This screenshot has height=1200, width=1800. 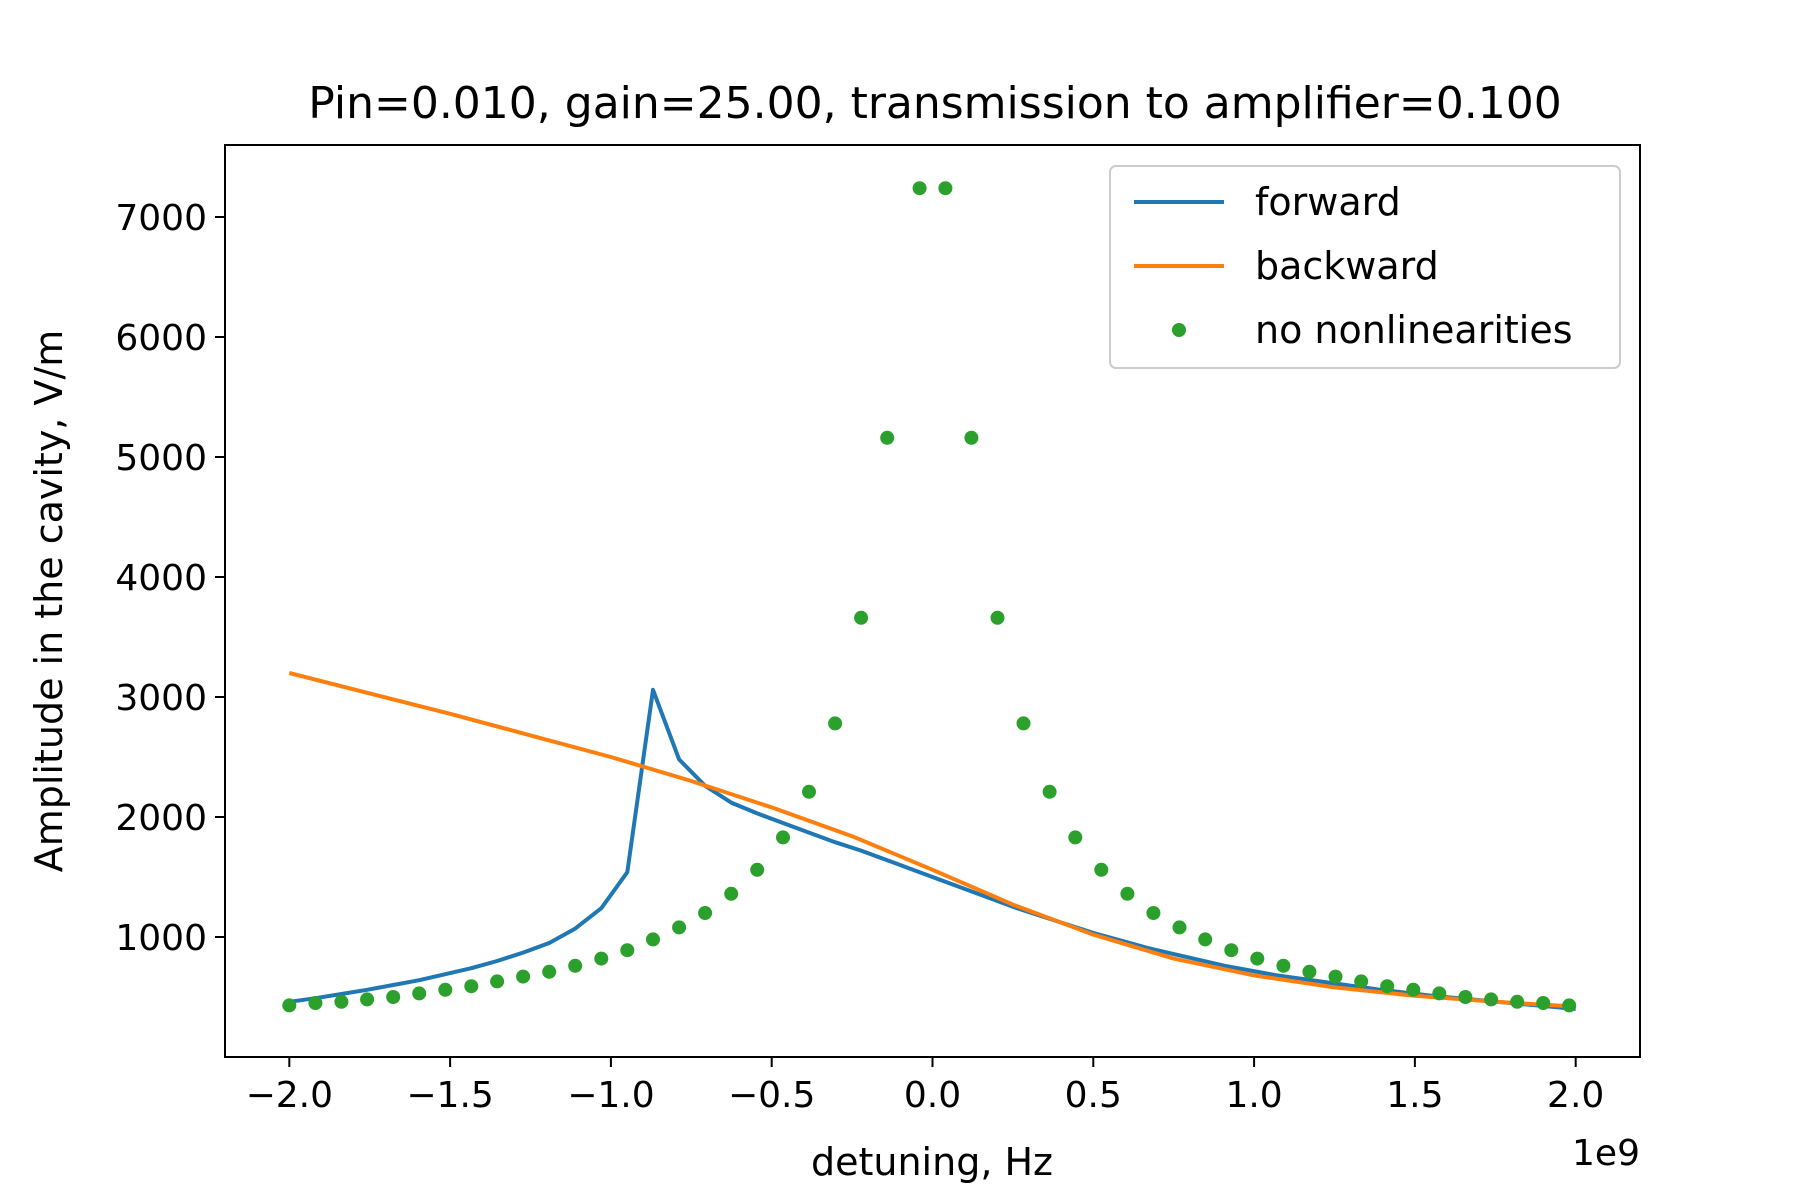 I want to click on x-tick-label: 0.0, so click(x=932, y=1095).